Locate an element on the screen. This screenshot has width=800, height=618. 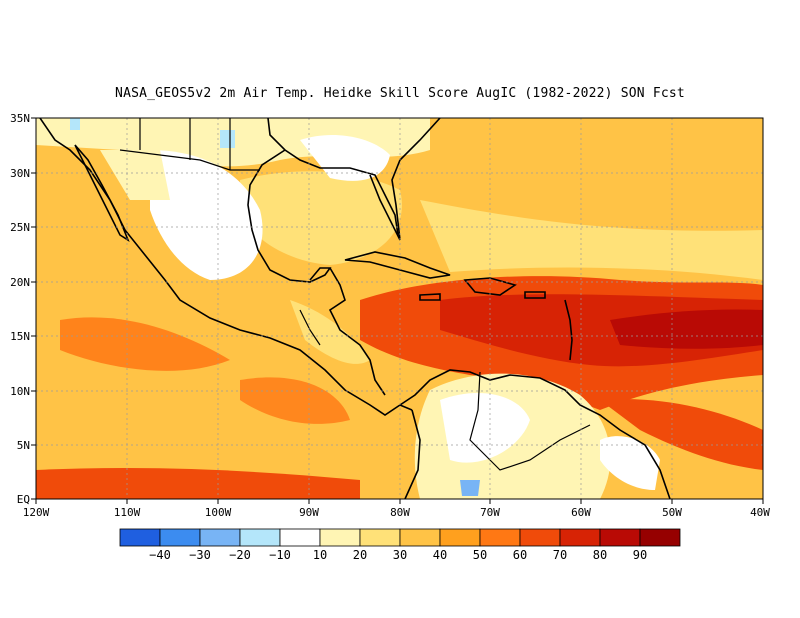
lon-tick-label: 110W is located at coordinates (127, 512).